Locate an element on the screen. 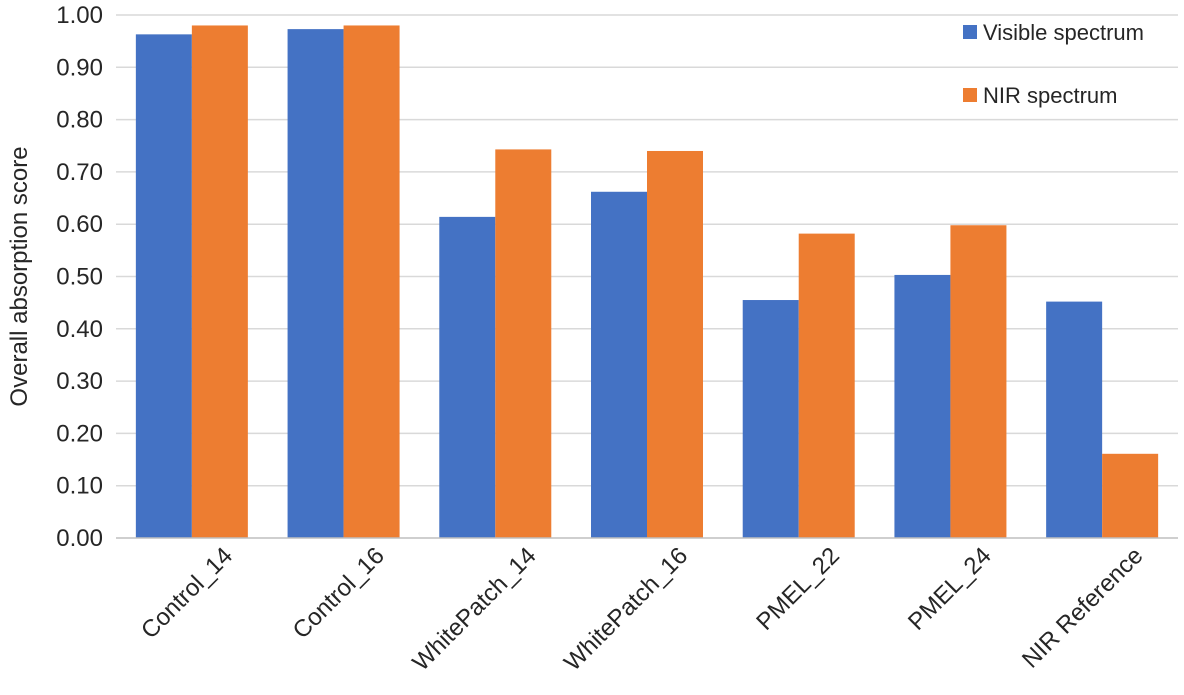 The image size is (1184, 695). x-tick-label: NIR Reference is located at coordinates (1082, 607).